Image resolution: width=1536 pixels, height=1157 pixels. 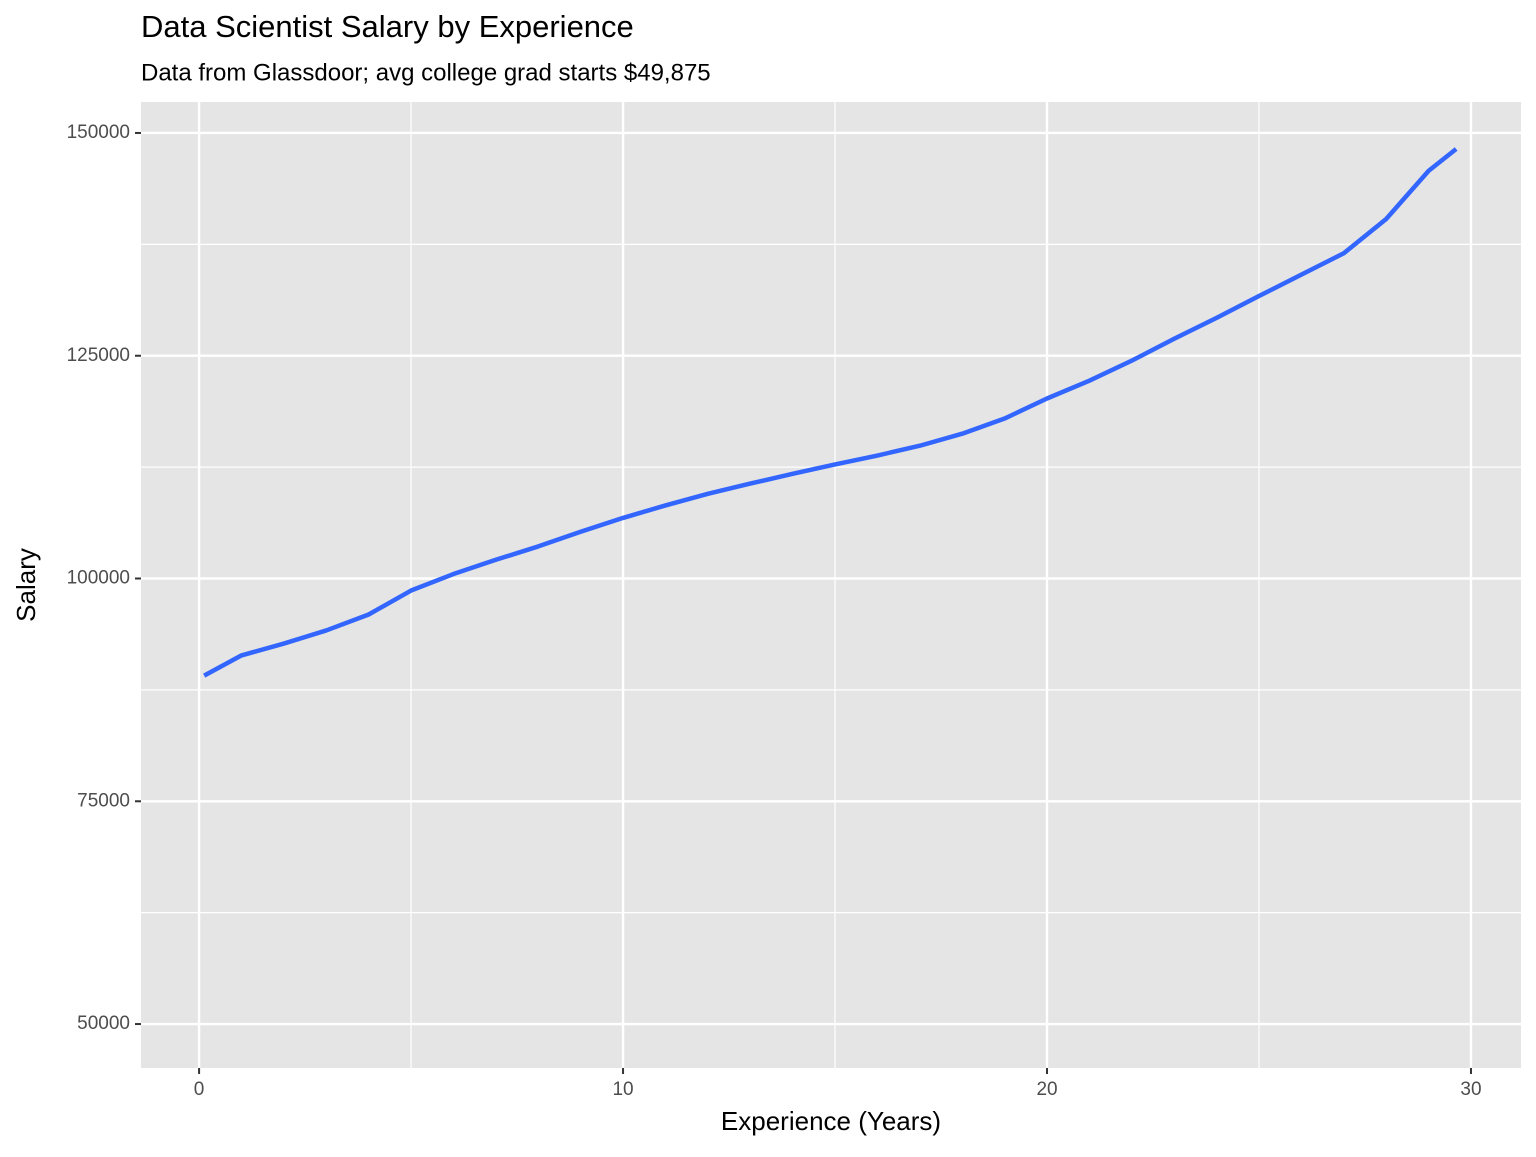 I want to click on x-tick-label: 30, so click(x=1470, y=1089).